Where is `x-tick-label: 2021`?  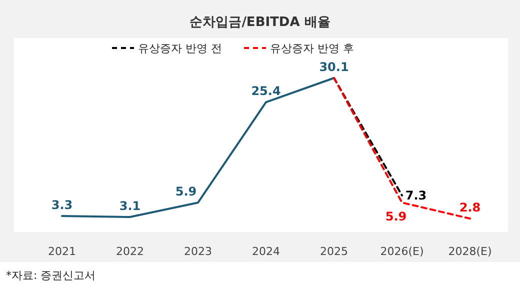 x-tick-label: 2021 is located at coordinates (62, 251).